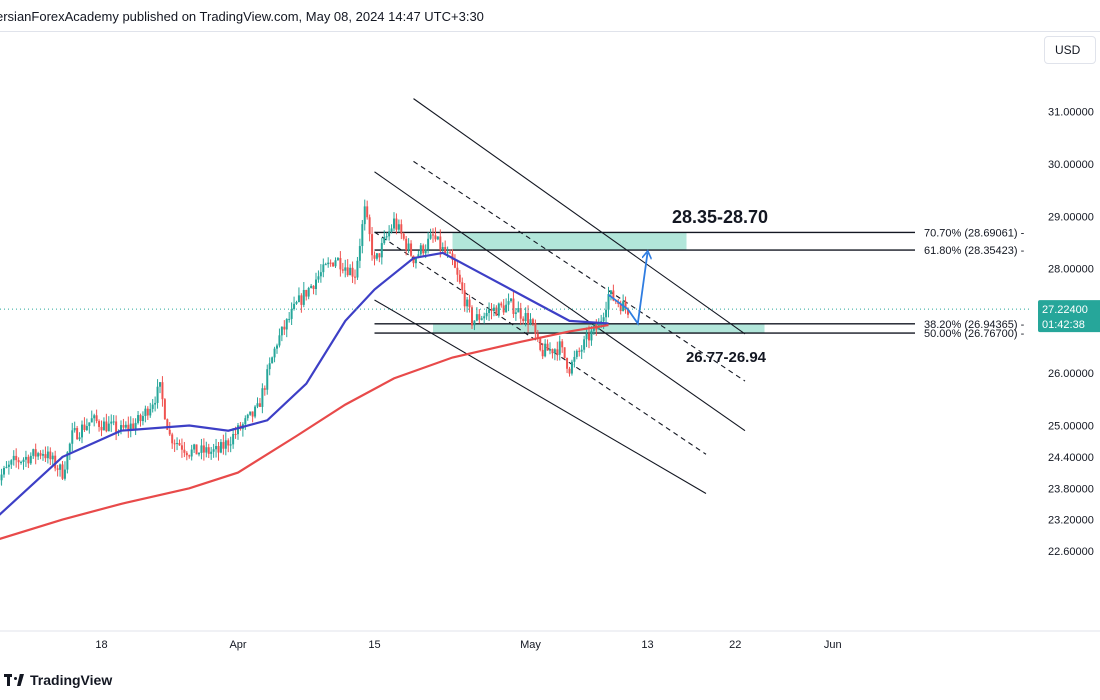  What do you see at coordinates (1069, 316) in the screenshot?
I see `last-price-badge` at bounding box center [1069, 316].